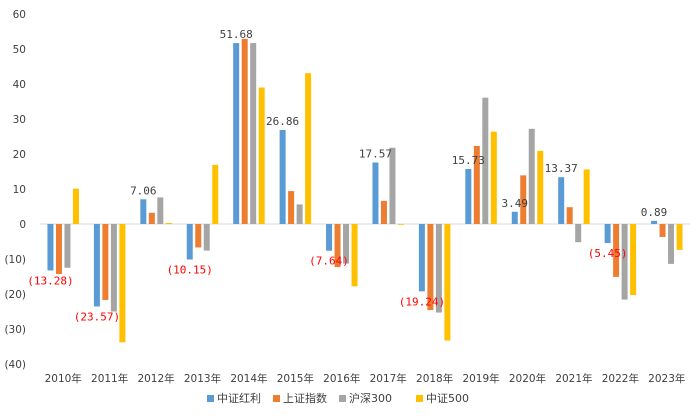  I want to click on y-tick-label: (30), so click(15, 330).